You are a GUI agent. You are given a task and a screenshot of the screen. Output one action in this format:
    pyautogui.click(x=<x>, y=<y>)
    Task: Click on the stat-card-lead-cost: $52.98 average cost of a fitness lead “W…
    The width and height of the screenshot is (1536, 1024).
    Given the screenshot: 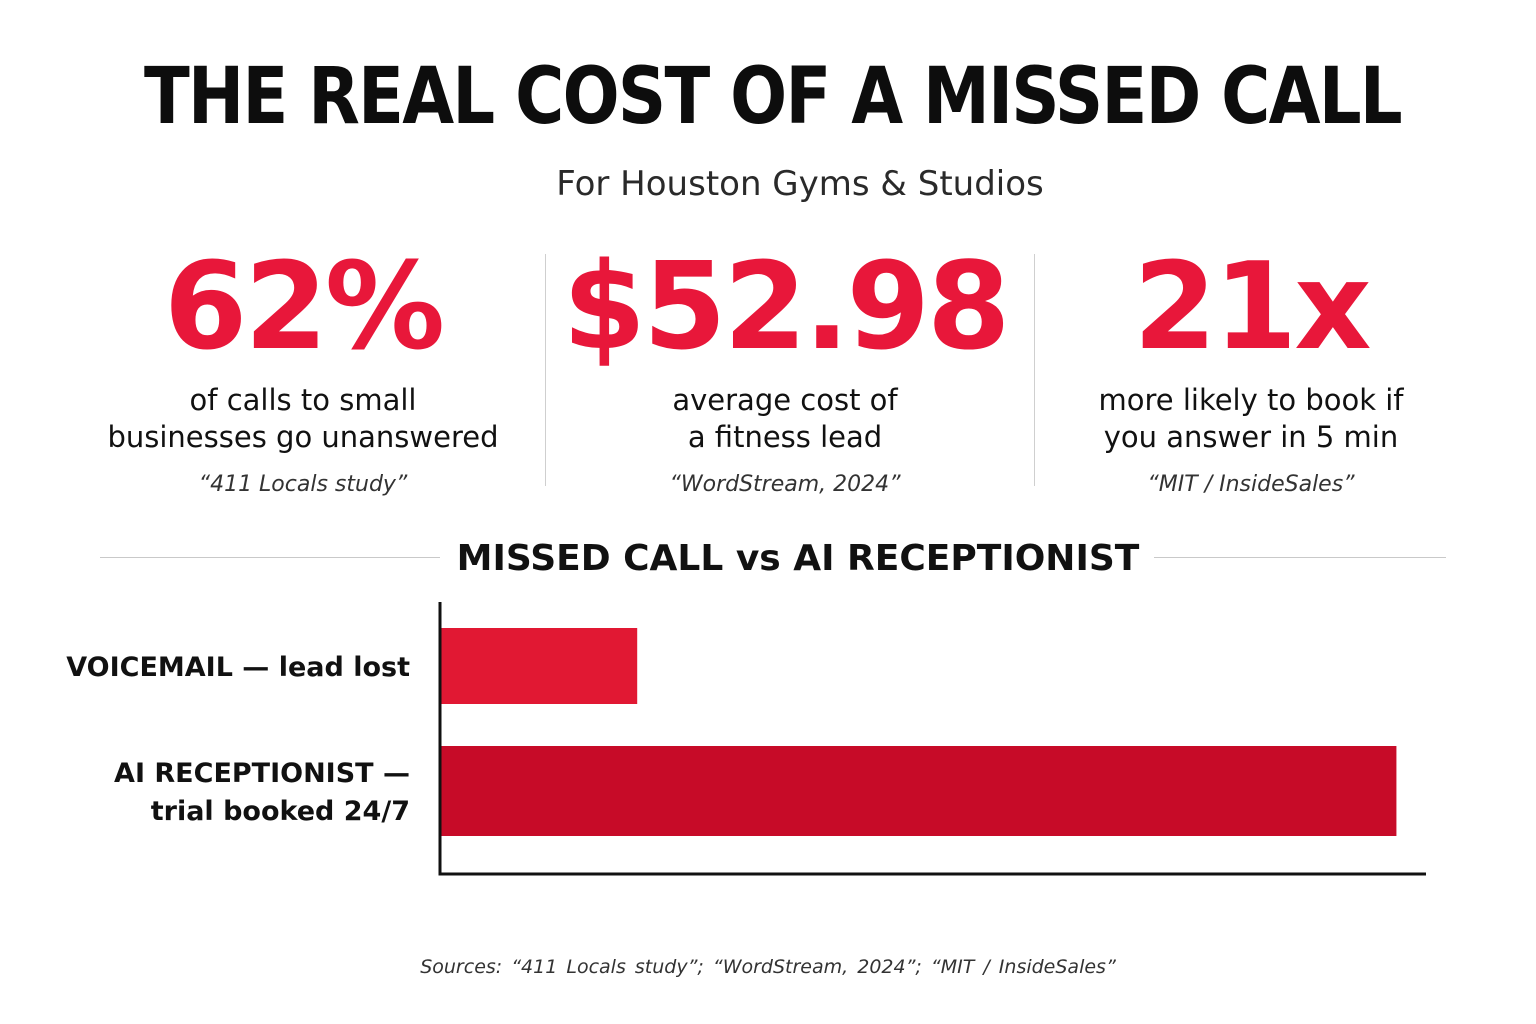 What is the action you would take?
    pyautogui.click(x=785, y=367)
    